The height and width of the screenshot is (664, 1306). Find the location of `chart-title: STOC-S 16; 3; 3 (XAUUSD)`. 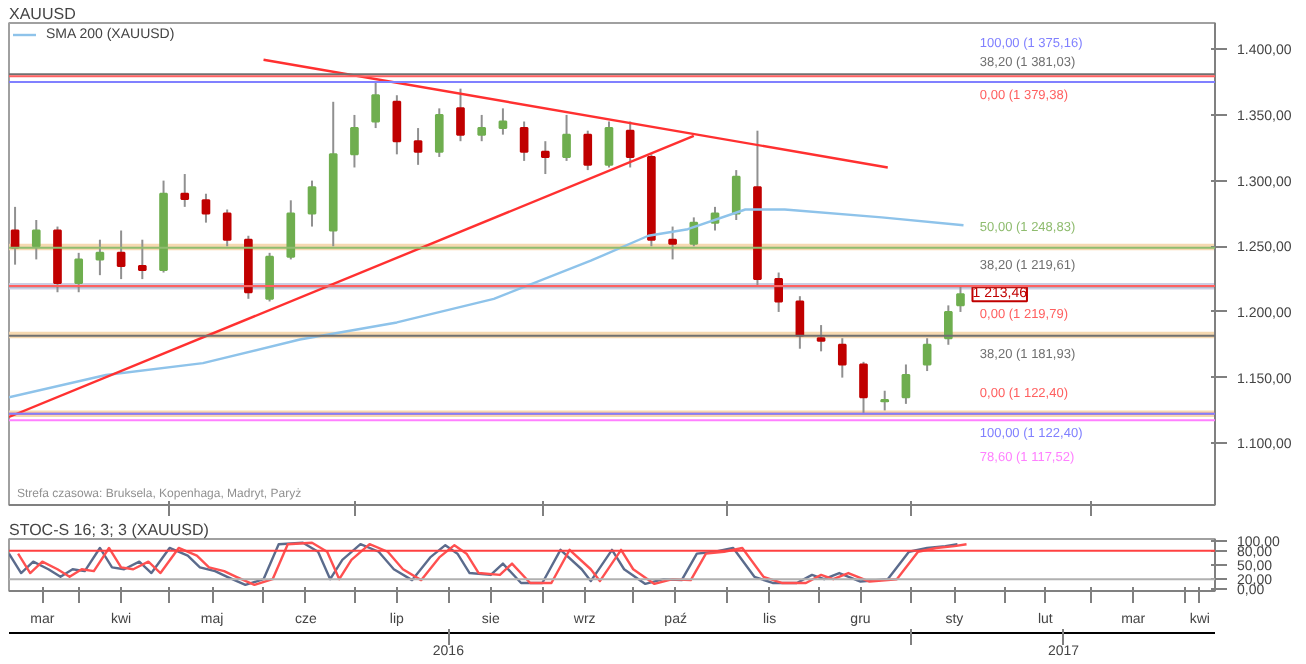

chart-title: STOC-S 16; 3; 3 (XAUUSD) is located at coordinates (109, 530).